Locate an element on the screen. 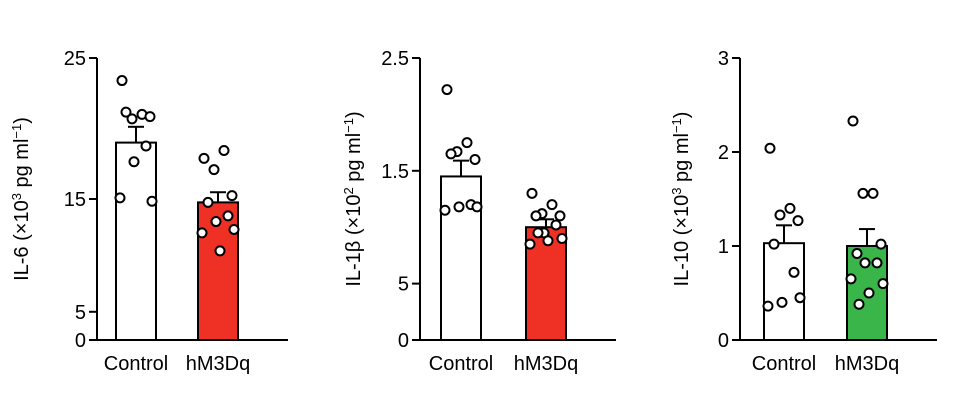  il10-y-tick-label: 0 is located at coordinates (723, 341).